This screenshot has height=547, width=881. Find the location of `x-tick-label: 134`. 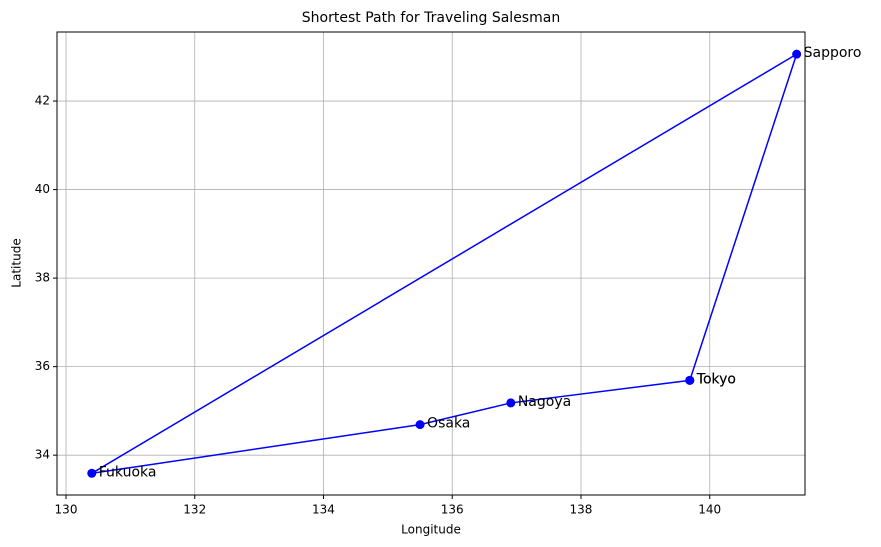

x-tick-label: 134 is located at coordinates (323, 510).